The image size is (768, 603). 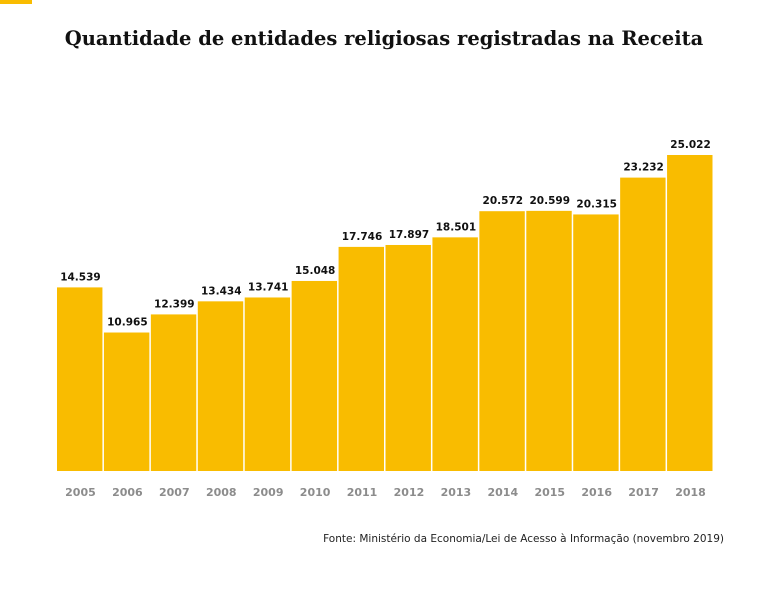 What do you see at coordinates (315, 271) in the screenshot?
I see `value-label-2010: 15.048` at bounding box center [315, 271].